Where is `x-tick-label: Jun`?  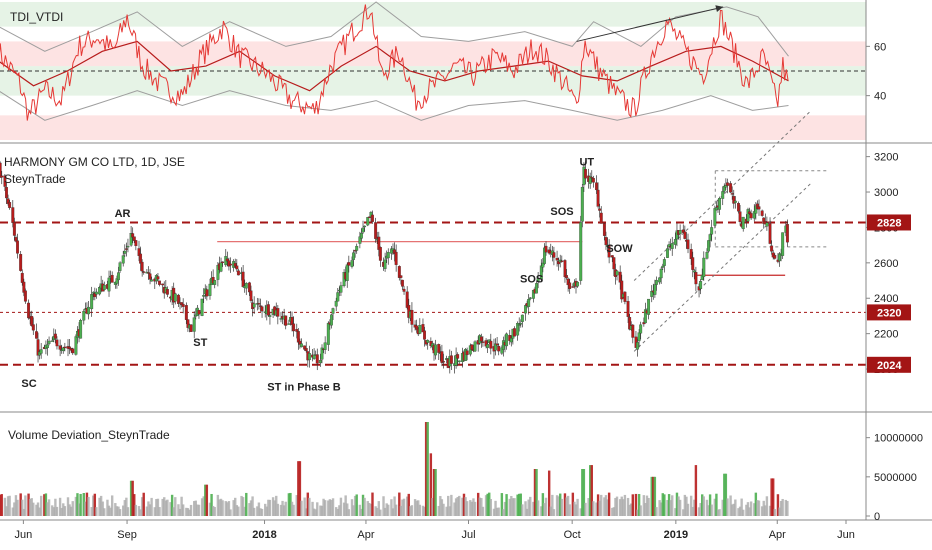
x-tick-label: Jun is located at coordinates (846, 535).